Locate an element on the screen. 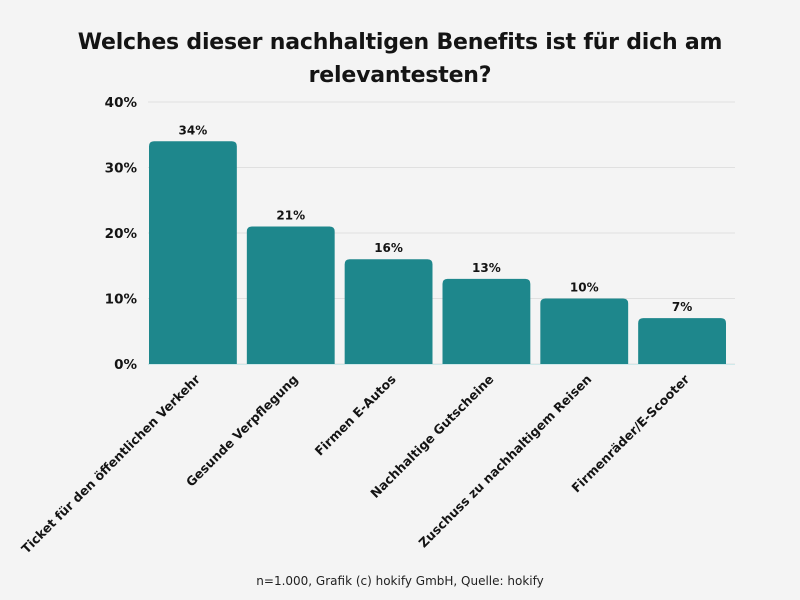 The height and width of the screenshot is (600, 800). y-tick-label: 20% is located at coordinates (121, 234).